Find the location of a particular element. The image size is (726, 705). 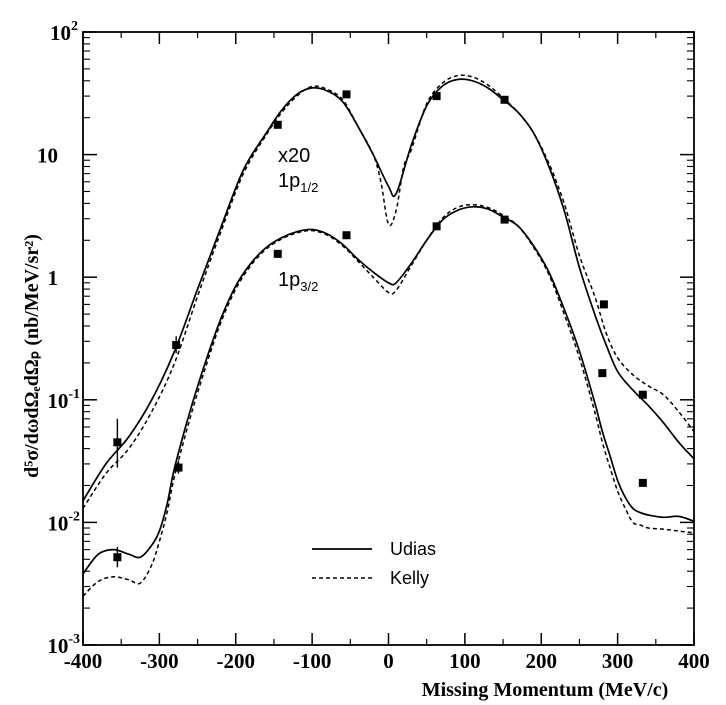

y-tick-label: 10 is located at coordinates (47, 156).